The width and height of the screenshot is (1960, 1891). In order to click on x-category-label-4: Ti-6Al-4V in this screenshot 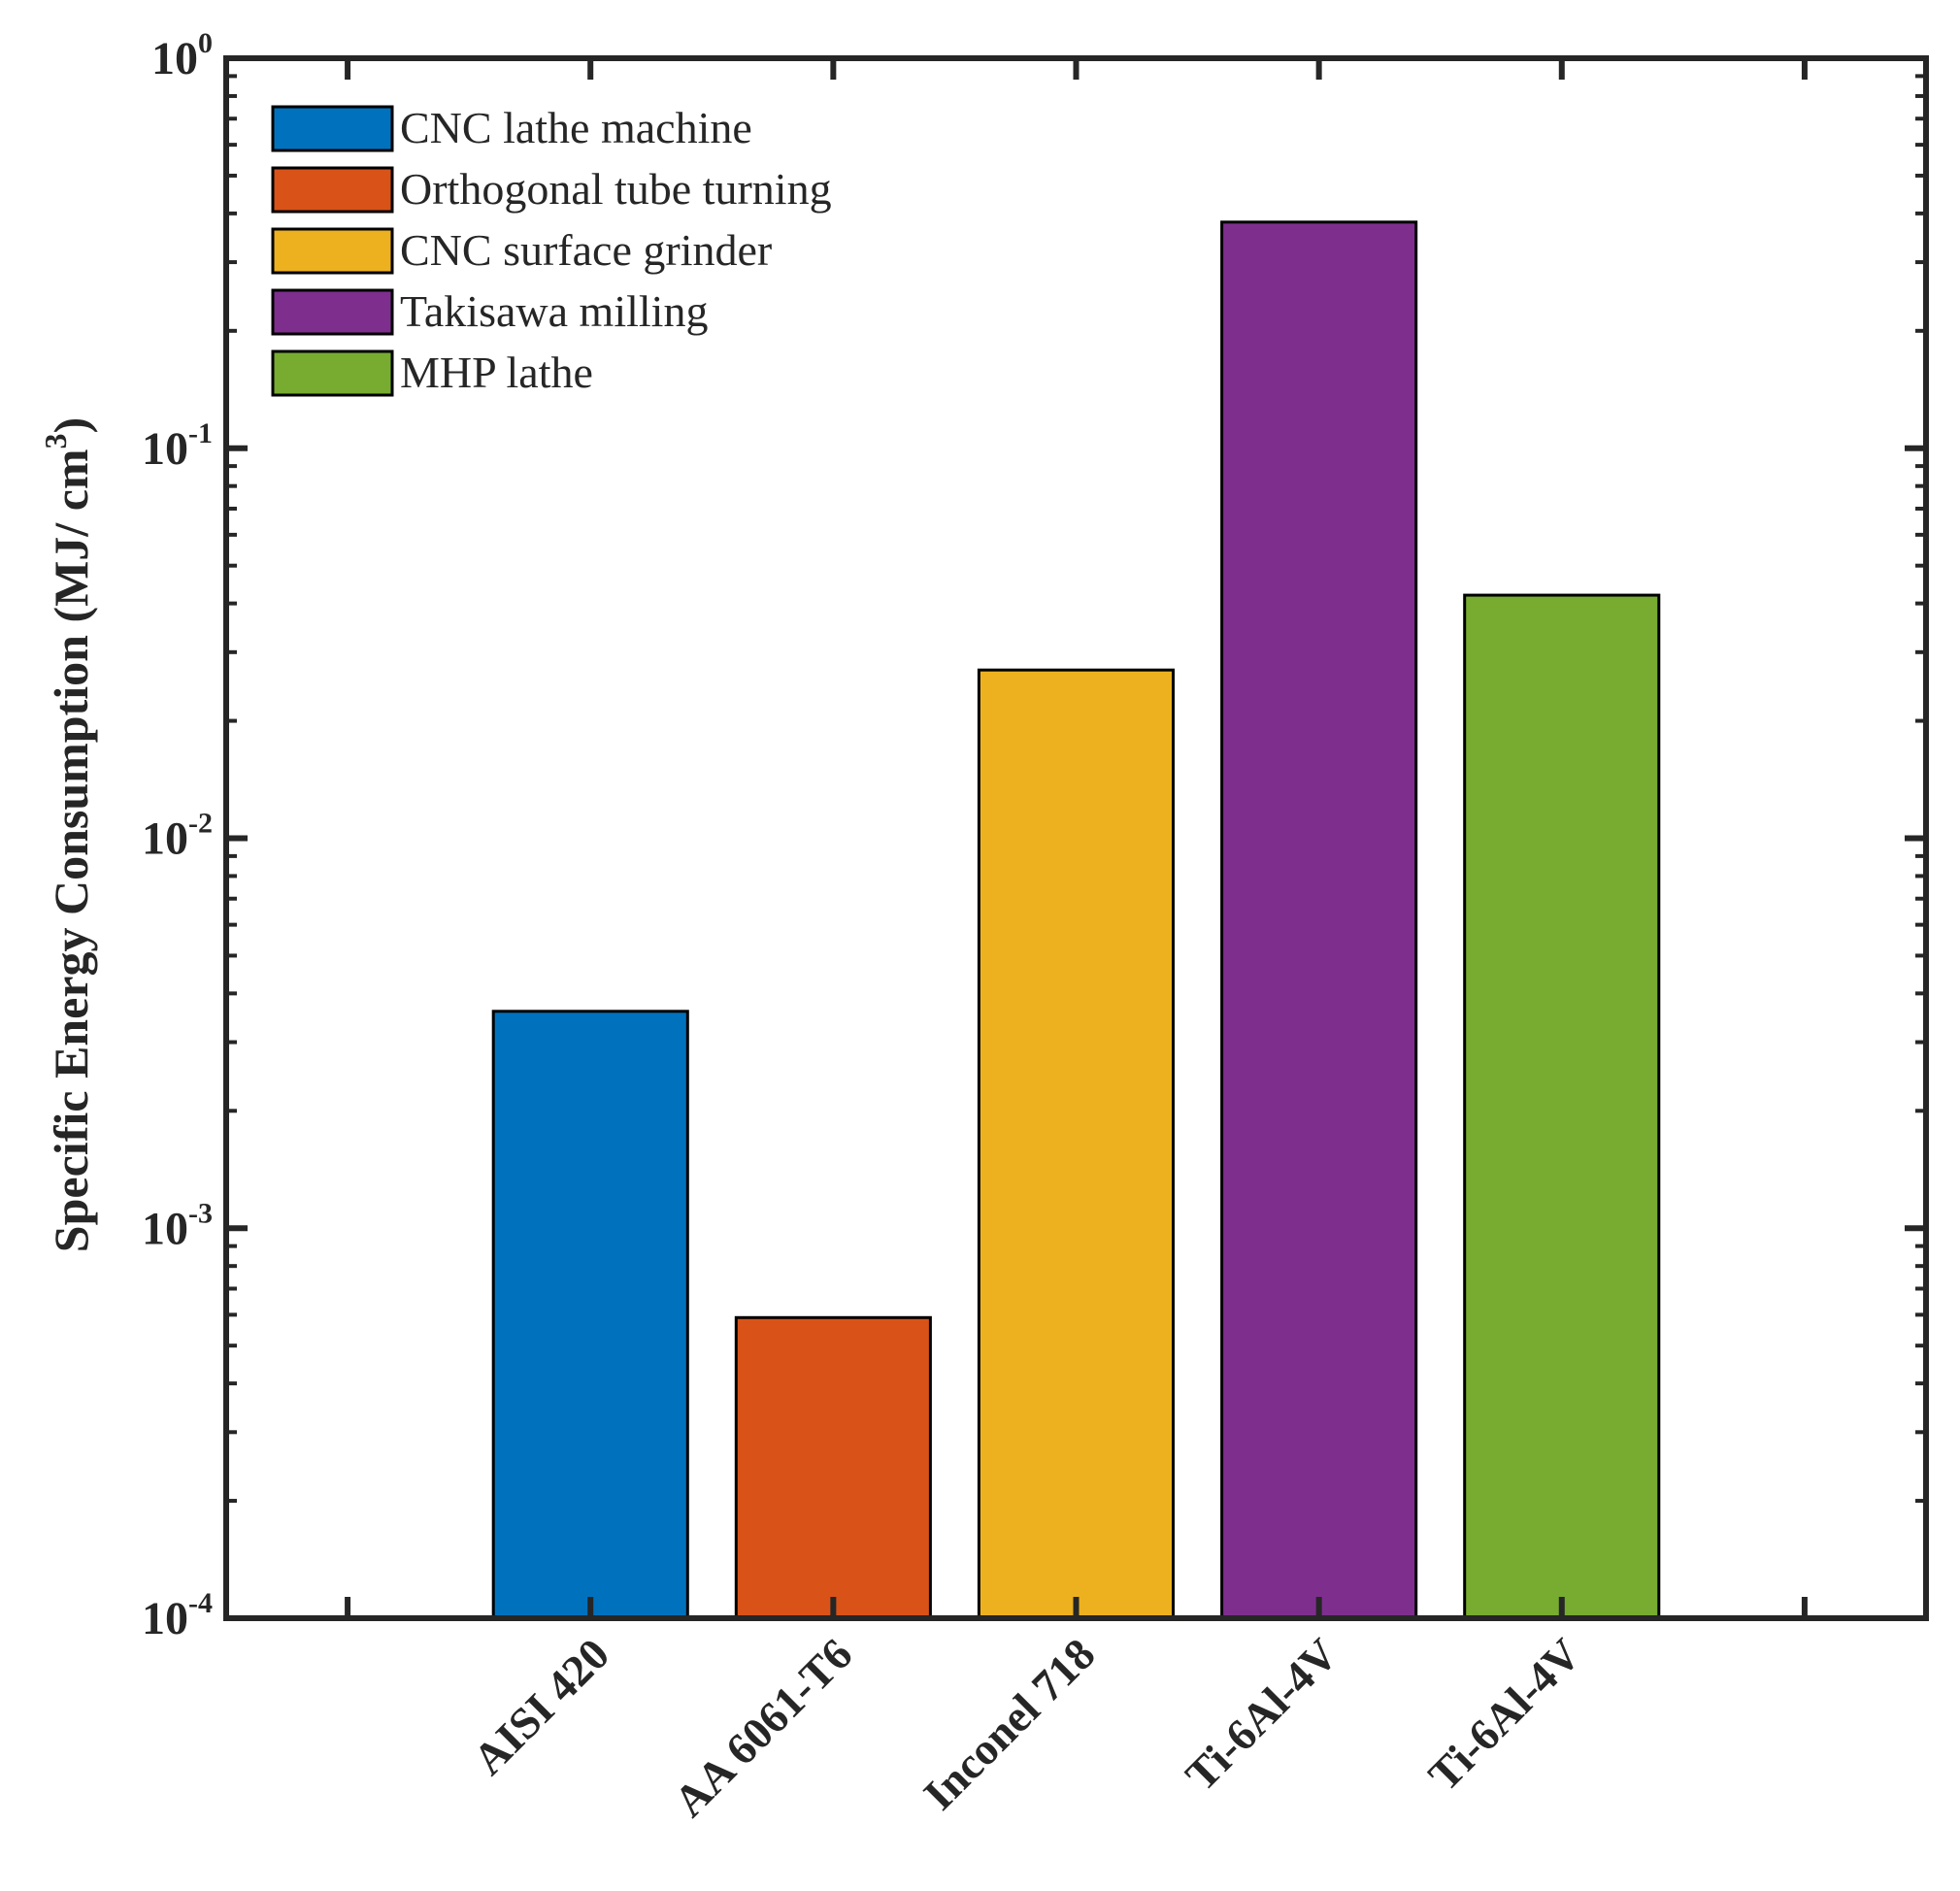, I will do `click(1261, 1714)`.